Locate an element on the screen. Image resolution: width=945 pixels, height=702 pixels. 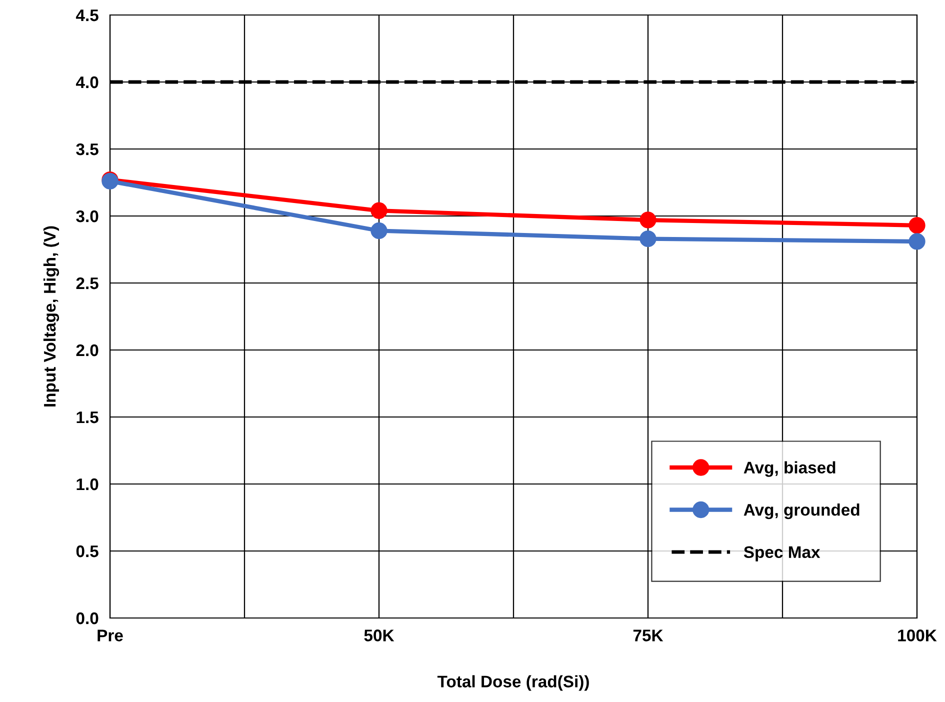
y-tick-label: 3.5 is located at coordinates (87, 149).